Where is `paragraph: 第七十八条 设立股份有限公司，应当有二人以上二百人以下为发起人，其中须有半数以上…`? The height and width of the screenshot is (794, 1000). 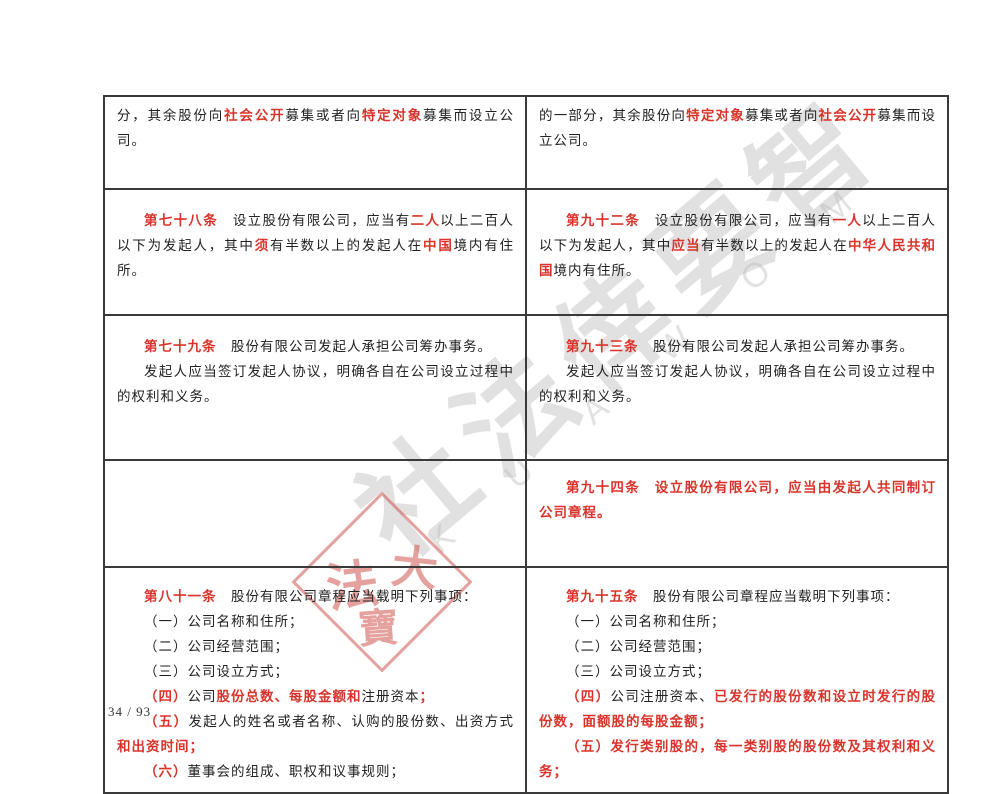
paragraph: 第七十八条 设立股份有限公司，应当有二人以上二百人以下为发起人，其中须有半数以上… is located at coordinates (315, 245).